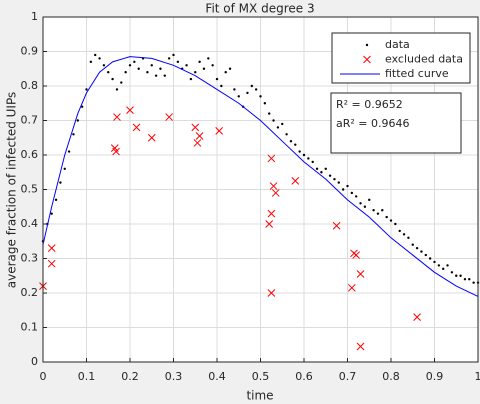 Image resolution: width=480 pixels, height=404 pixels. Describe the element at coordinates (30, 258) in the screenshot. I see `y-tick-label: 0.3` at that location.